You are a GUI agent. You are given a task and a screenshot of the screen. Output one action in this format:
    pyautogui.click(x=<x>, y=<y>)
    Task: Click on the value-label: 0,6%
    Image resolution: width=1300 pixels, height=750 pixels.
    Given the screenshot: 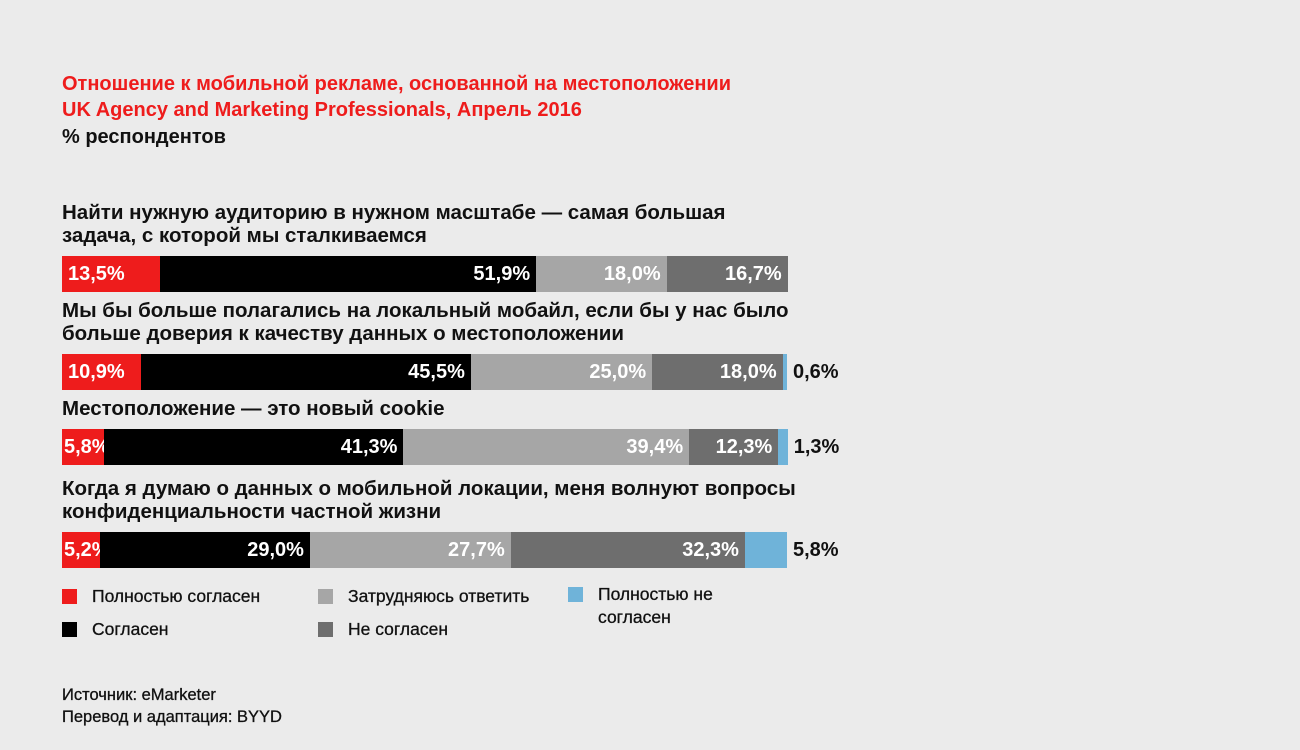 What is the action you would take?
    pyautogui.click(x=816, y=372)
    